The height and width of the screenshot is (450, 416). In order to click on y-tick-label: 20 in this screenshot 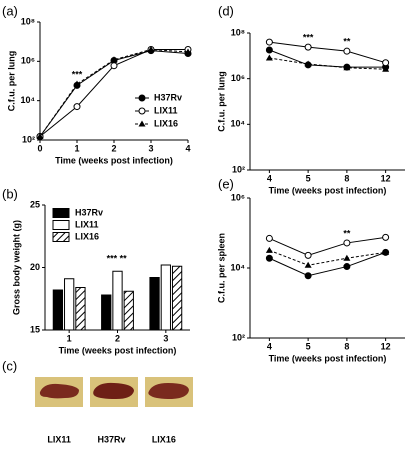, I will do `click(35, 267)`.